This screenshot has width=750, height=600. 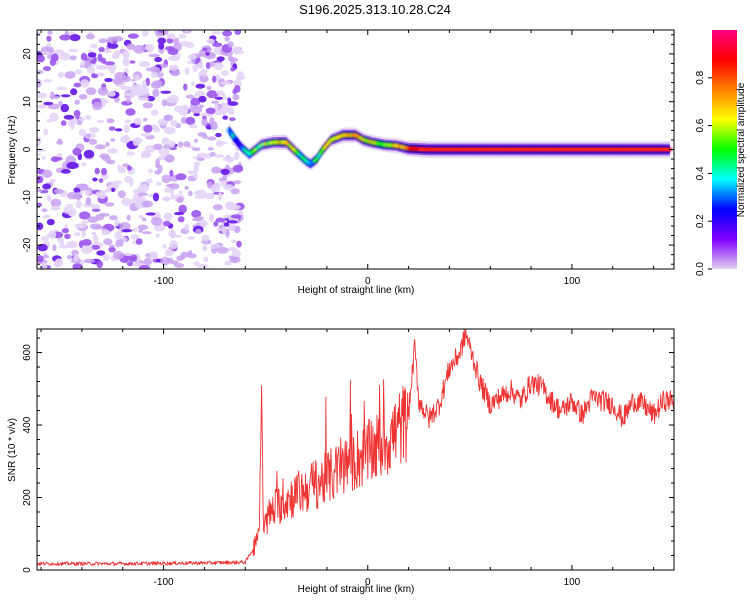 What do you see at coordinates (700, 173) in the screenshot?
I see `colorbar-tick-label: 0.4` at bounding box center [700, 173].